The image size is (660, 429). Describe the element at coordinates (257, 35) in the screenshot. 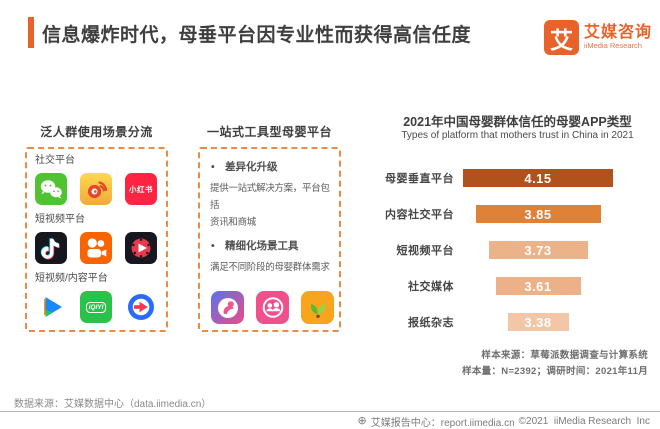

I see `page-title: 信息爆炸时代，母垂平台因专业性而获得高信任度` at that location.